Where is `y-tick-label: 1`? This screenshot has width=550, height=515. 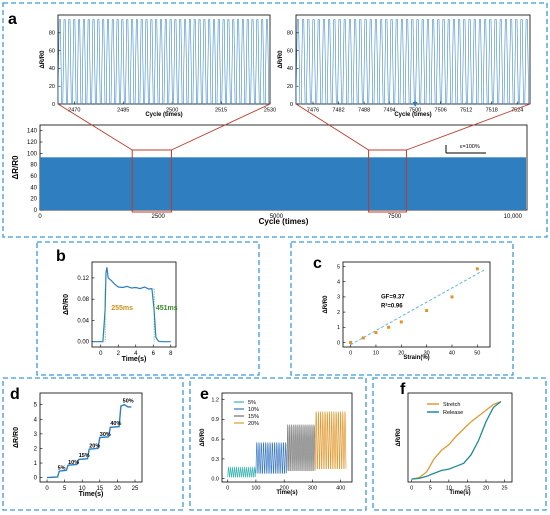 y-tick-label: 1 is located at coordinates (338, 328).